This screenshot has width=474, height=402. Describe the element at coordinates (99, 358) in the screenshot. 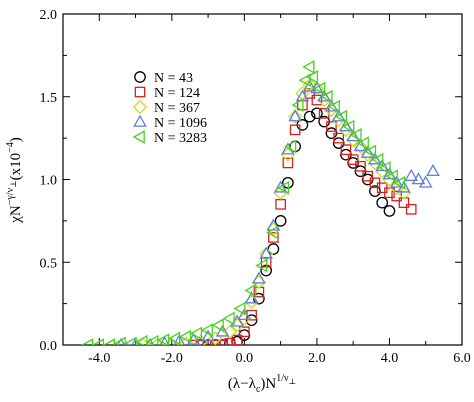

I see `x-tick-label: -4.0` at that location.